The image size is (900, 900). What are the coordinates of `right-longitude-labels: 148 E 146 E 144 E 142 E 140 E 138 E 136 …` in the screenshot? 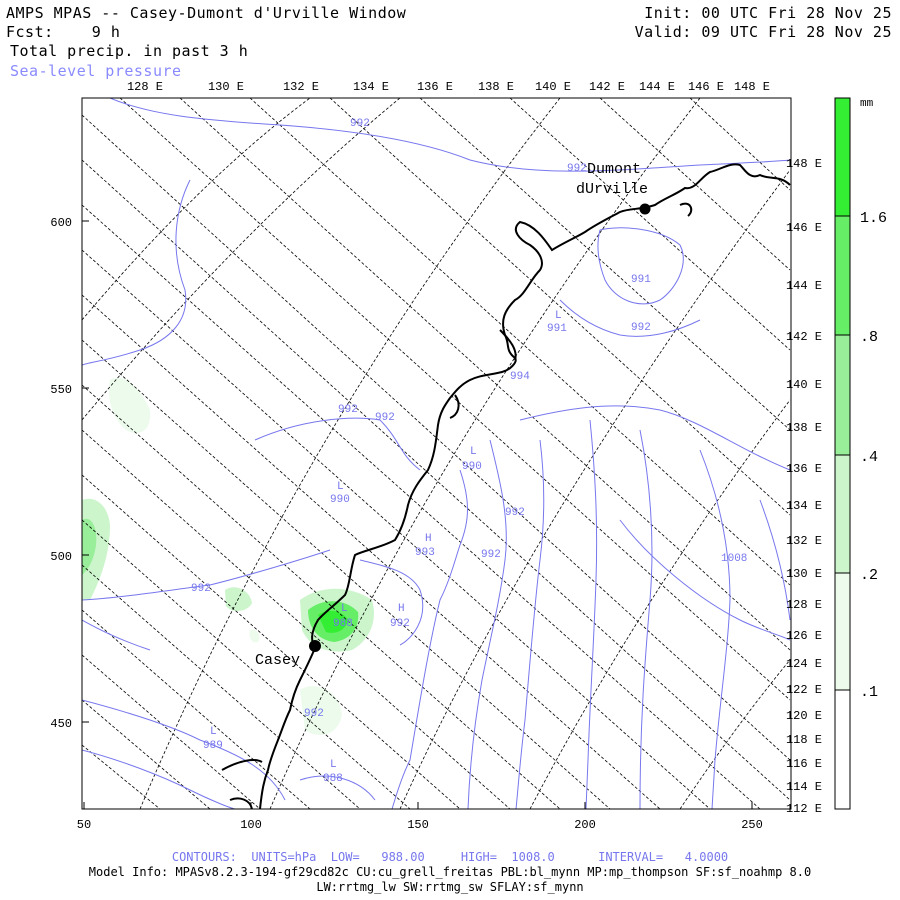 It's located at (804, 486).